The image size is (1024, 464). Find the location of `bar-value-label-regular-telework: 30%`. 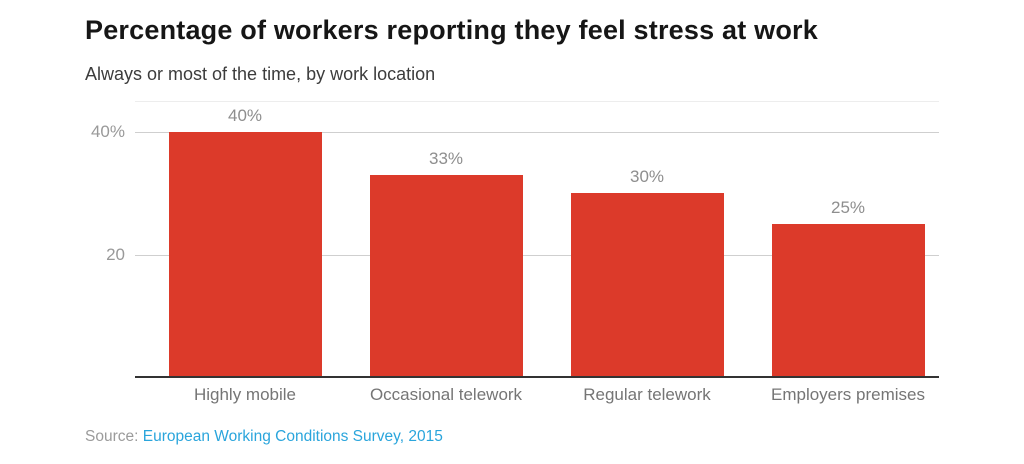

bar-value-label-regular-telework: 30% is located at coordinates (647, 176).